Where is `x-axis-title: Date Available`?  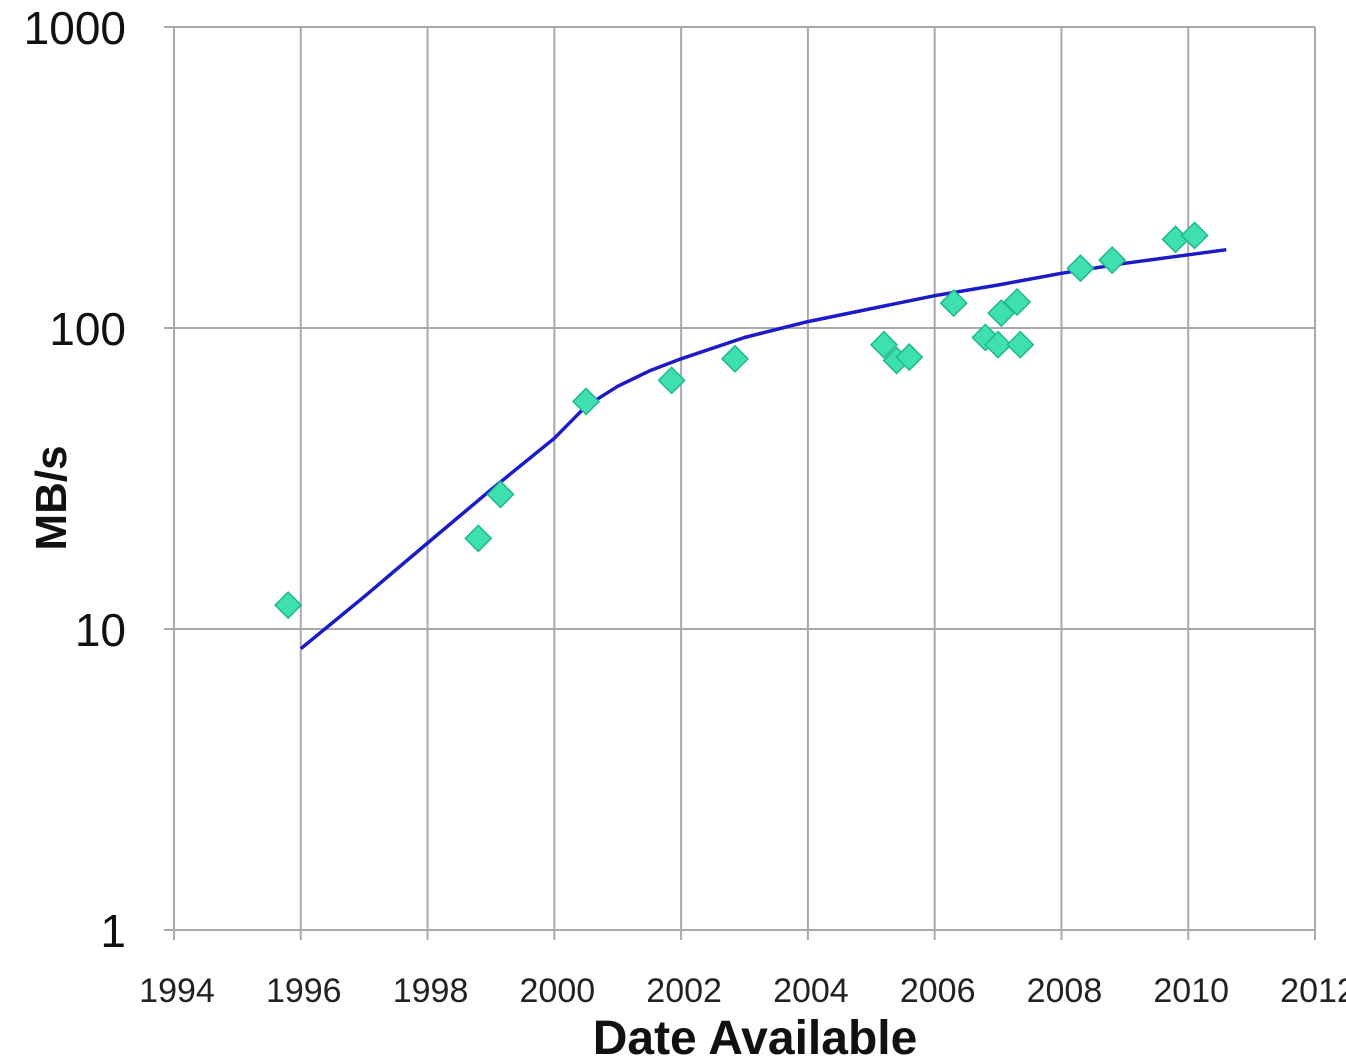
x-axis-title: Date Available is located at coordinates (755, 1035).